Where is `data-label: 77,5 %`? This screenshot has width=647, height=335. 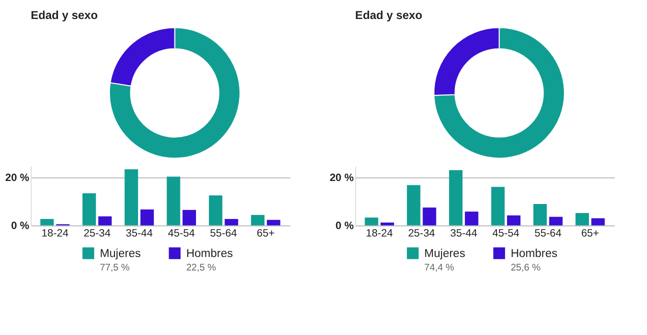
data-label: 77,5 % is located at coordinates (115, 268).